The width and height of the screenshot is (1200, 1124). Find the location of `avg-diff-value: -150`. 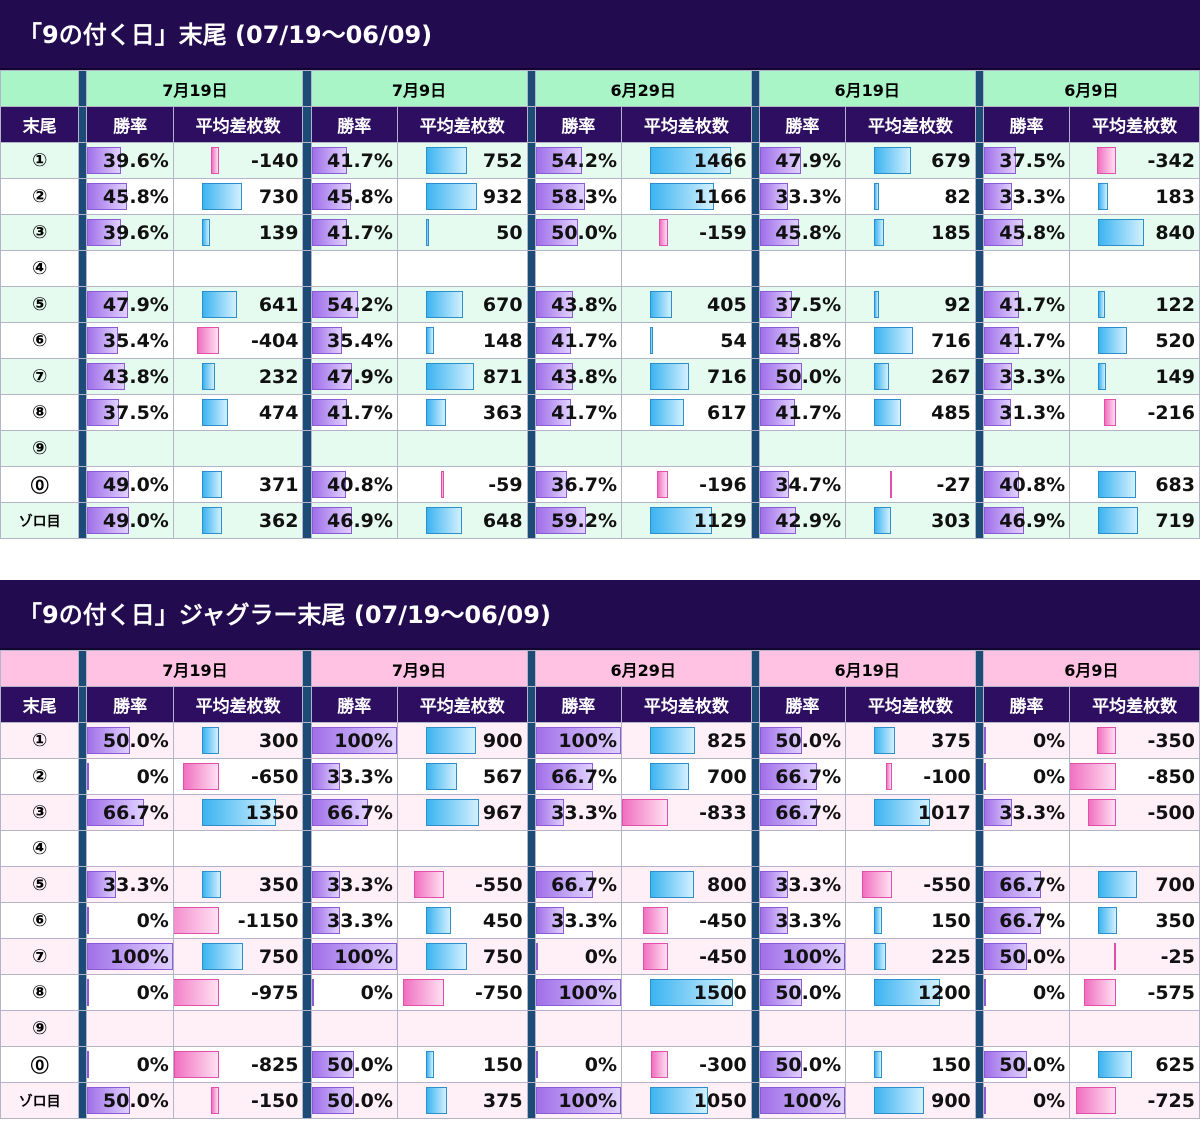

avg-diff-value: -150 is located at coordinates (274, 1101).